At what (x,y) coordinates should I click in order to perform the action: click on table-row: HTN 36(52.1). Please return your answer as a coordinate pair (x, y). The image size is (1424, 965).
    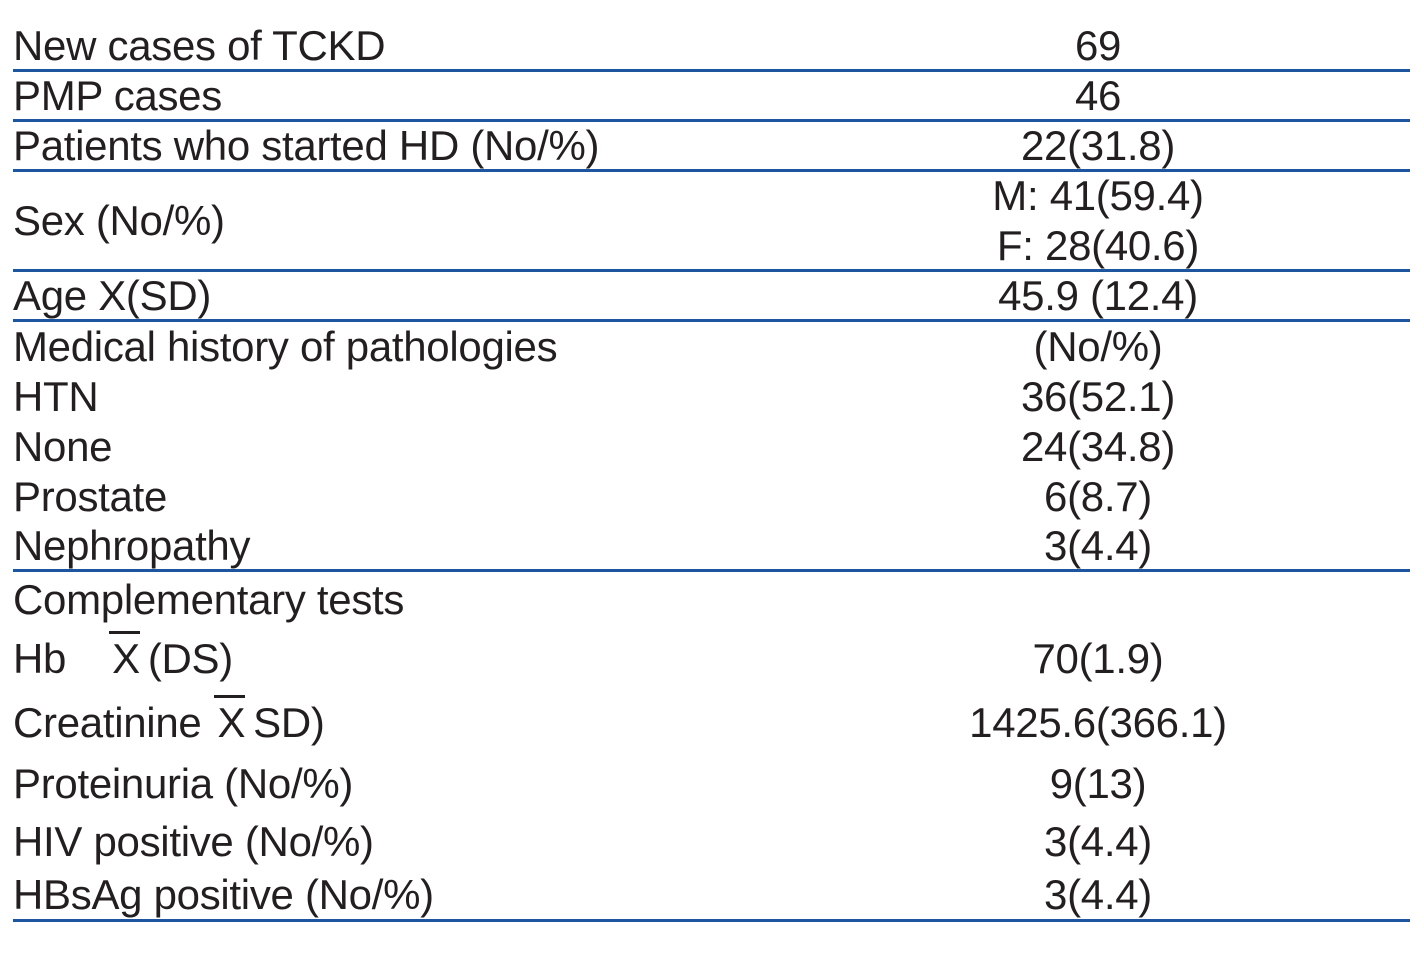
    Looking at the image, I should click on (711, 397).